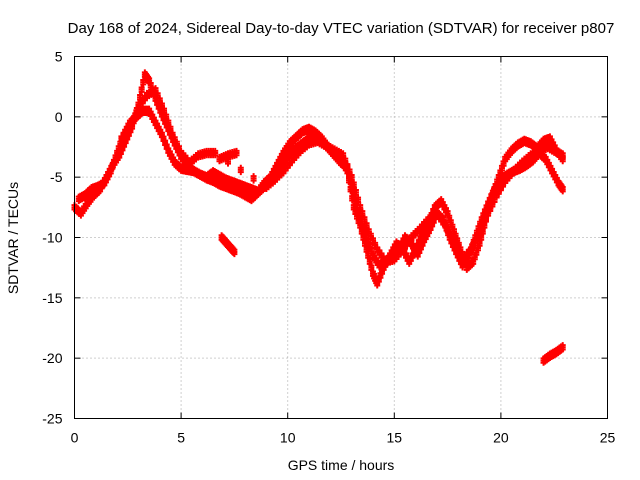  Describe the element at coordinates (181, 438) in the screenshot. I see `x-tick-label: 5` at that location.